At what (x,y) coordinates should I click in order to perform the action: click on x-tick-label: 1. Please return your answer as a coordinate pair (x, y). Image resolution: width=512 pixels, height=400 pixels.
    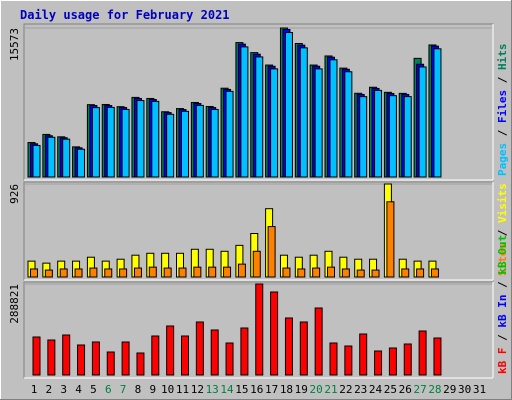
    Looking at the image, I should click on (34, 389).